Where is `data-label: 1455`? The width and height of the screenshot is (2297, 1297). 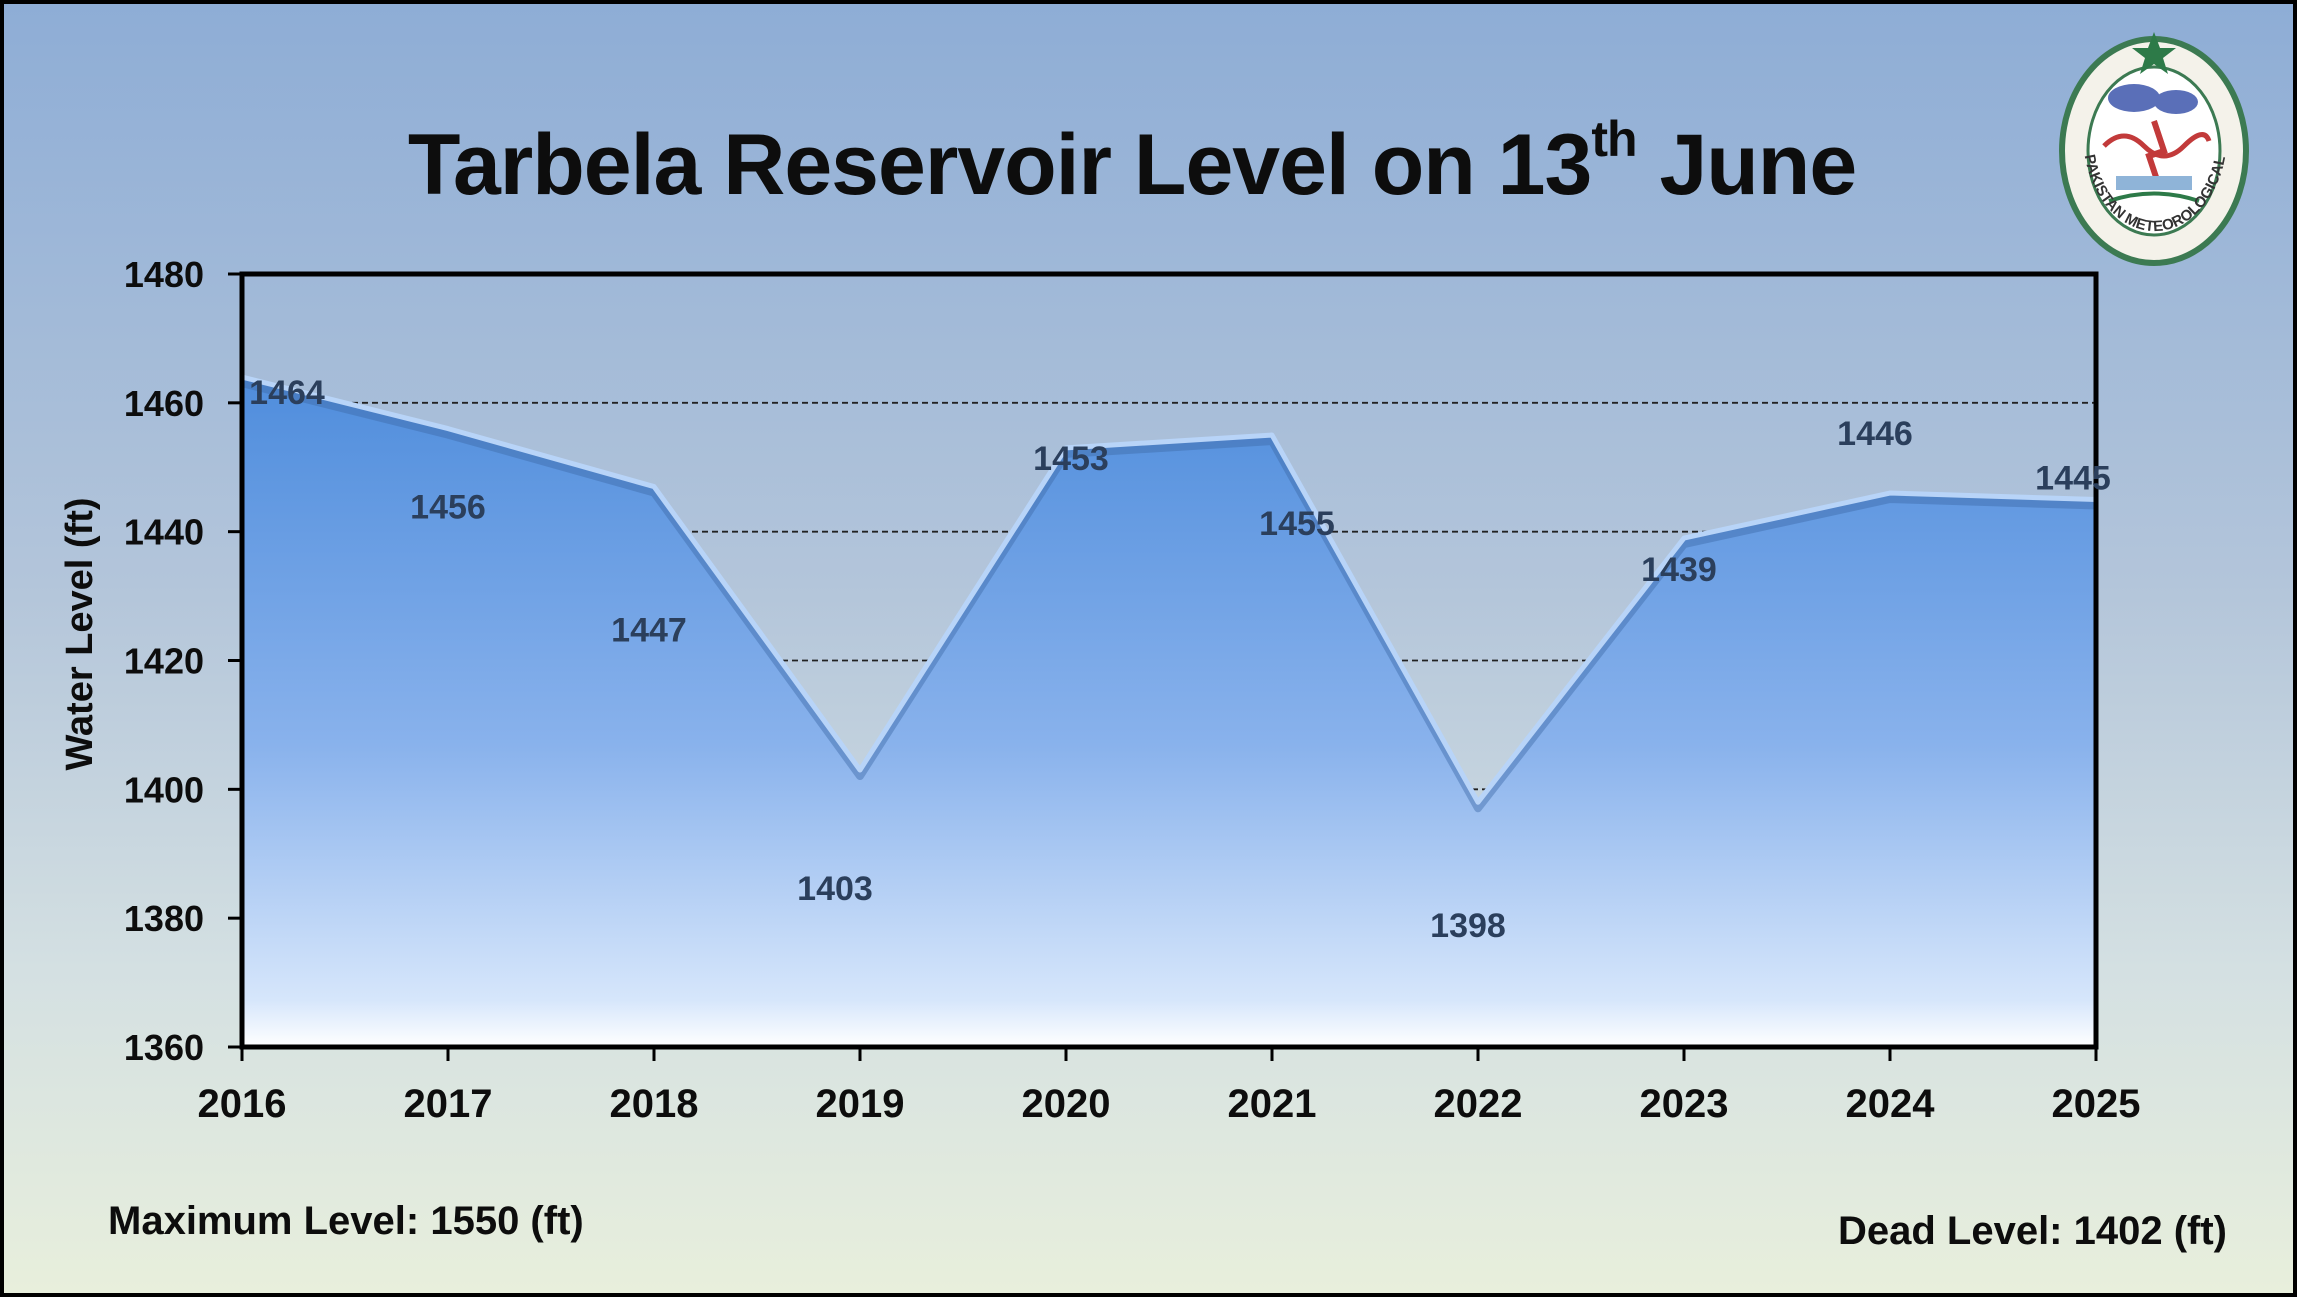
data-label: 1455 is located at coordinates (1297, 524).